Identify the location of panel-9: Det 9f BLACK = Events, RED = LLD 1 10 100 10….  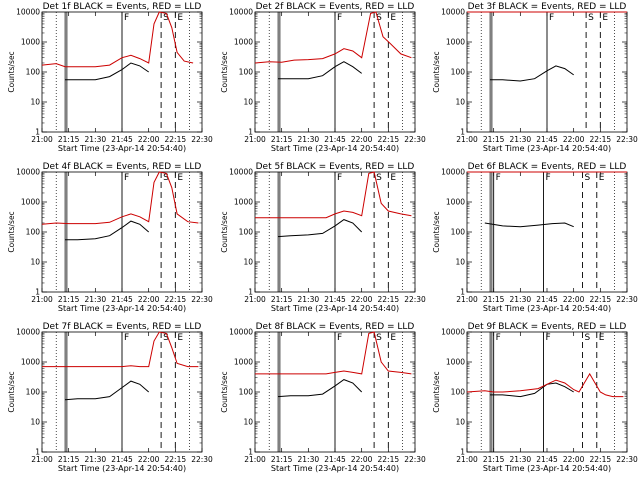
(535, 397).